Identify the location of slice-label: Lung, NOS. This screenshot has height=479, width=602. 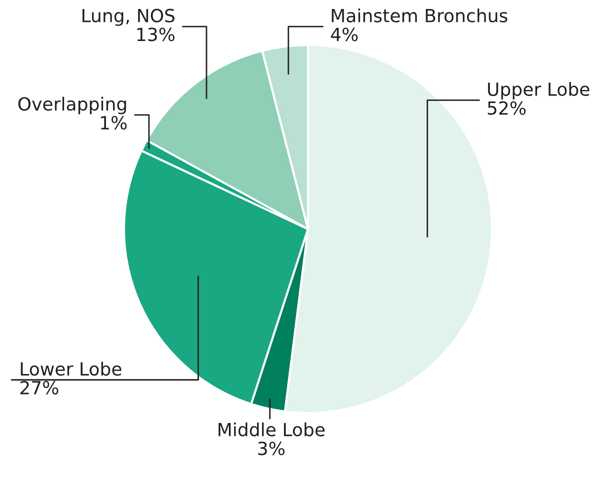
(128, 17).